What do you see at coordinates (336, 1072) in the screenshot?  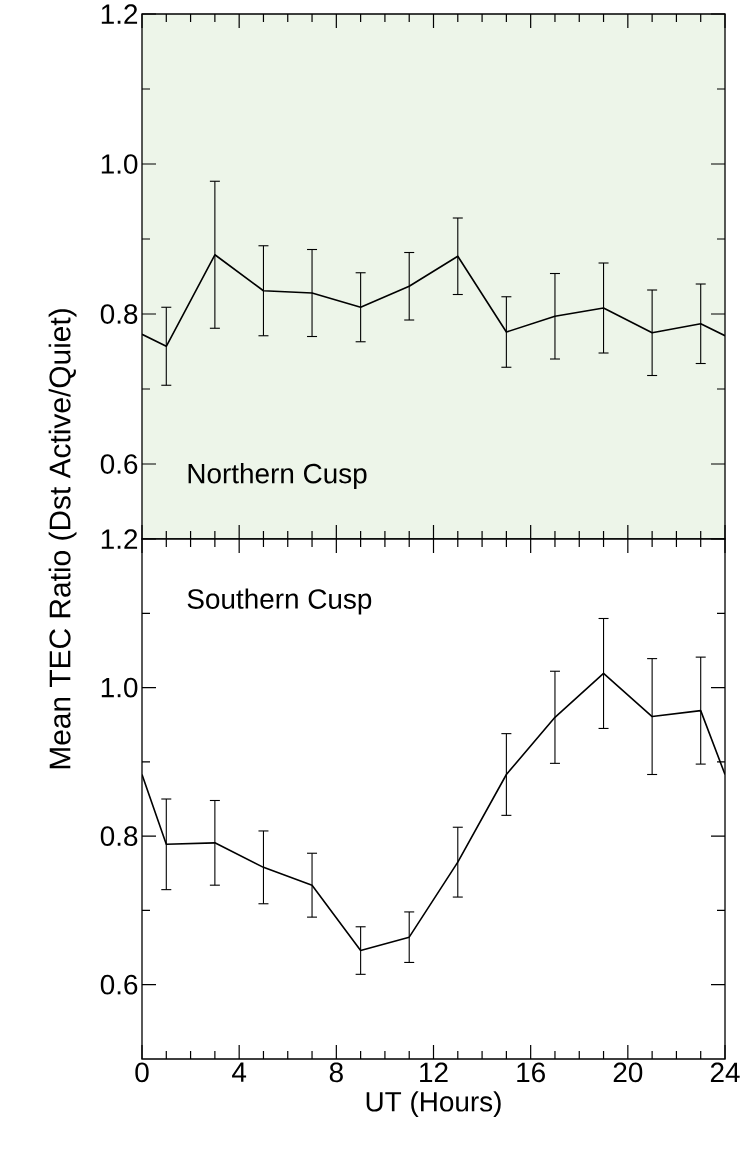 I see `x-tick-label: 8` at bounding box center [336, 1072].